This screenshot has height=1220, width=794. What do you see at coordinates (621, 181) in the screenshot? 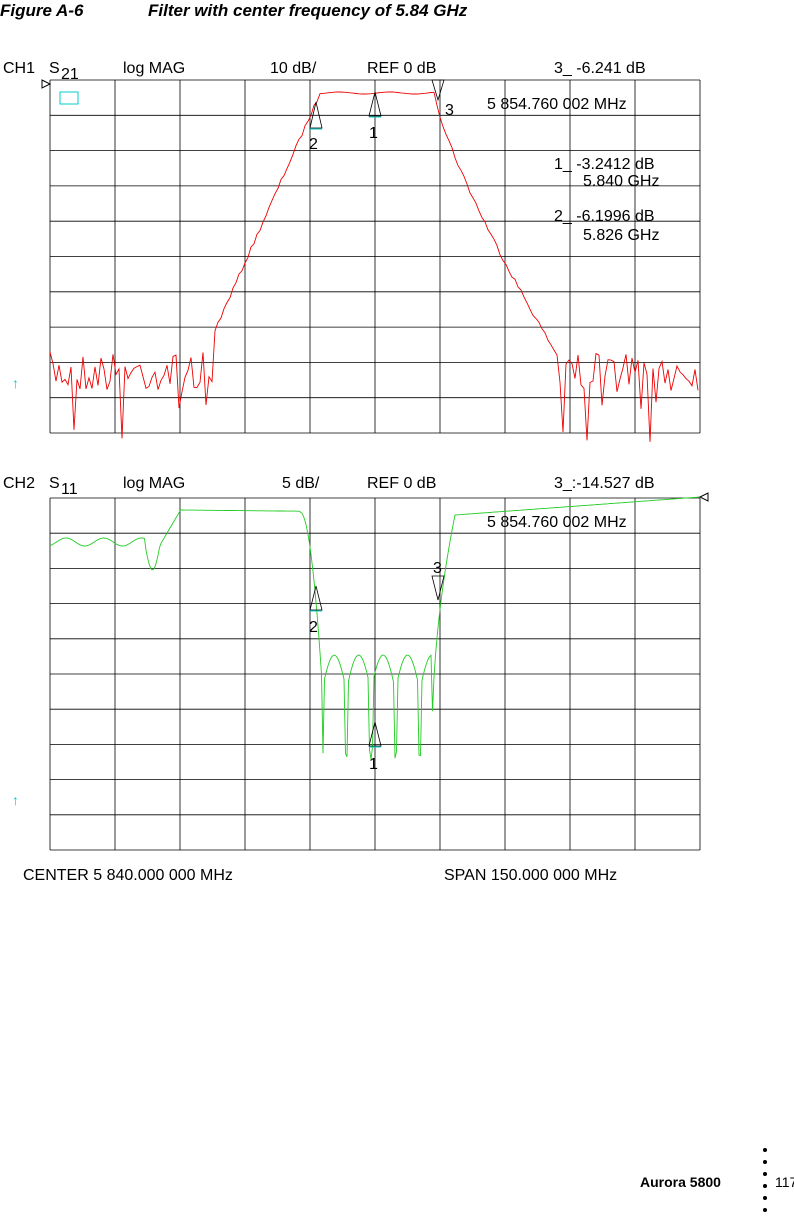
I see `marker-freq: 5.840 GHz` at bounding box center [621, 181].